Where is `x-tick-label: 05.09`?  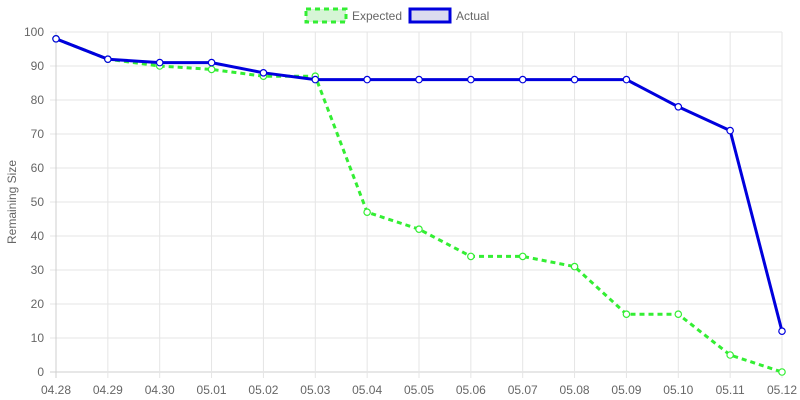 x-tick-label: 05.09 is located at coordinates (626, 390).